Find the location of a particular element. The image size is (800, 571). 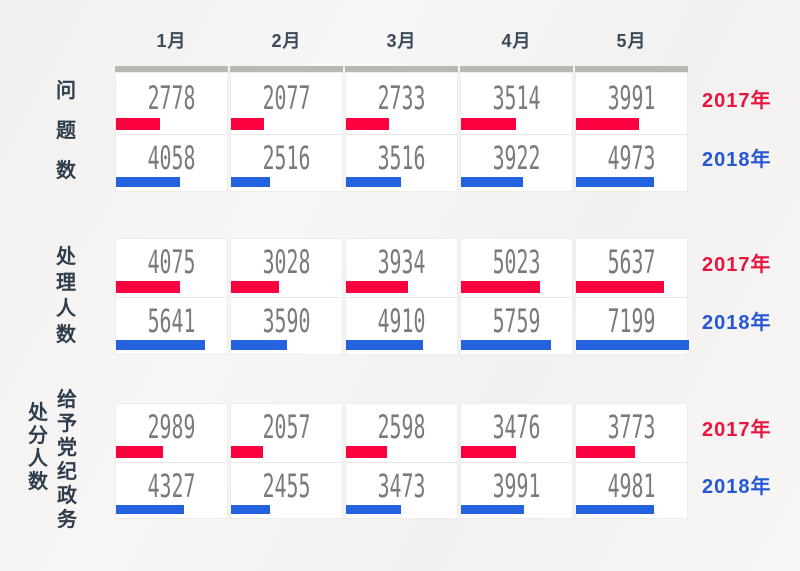

value-label: 2077 is located at coordinates (286, 97).